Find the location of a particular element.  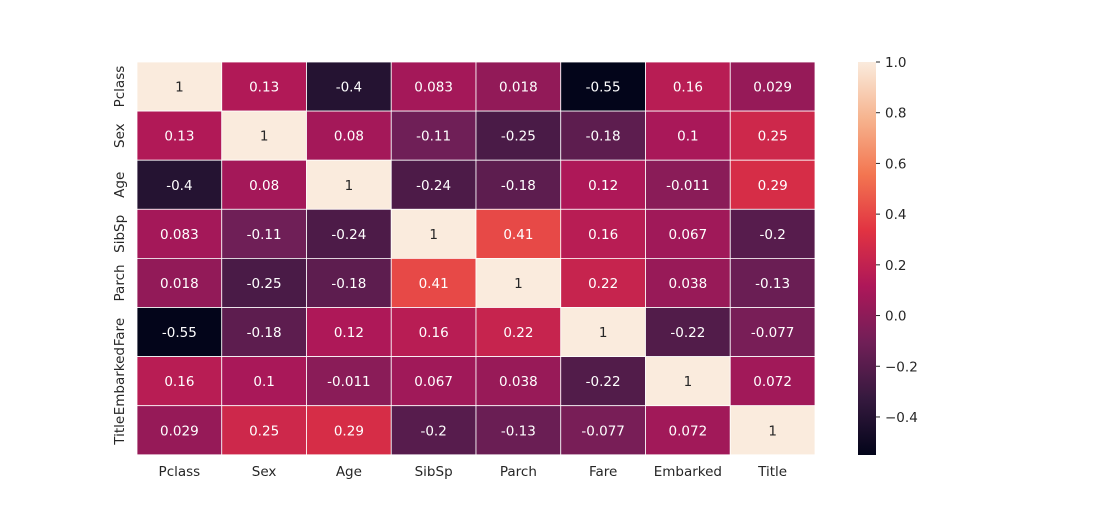

colorbar-tick-label: −0.2 is located at coordinates (901, 367).